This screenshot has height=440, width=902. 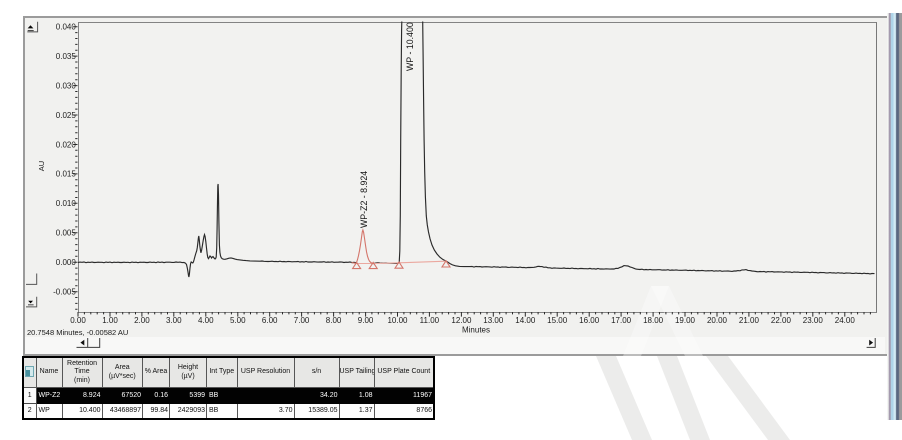 What do you see at coordinates (461, 320) in the screenshot?
I see `svg-text: 12.00` at bounding box center [461, 320].